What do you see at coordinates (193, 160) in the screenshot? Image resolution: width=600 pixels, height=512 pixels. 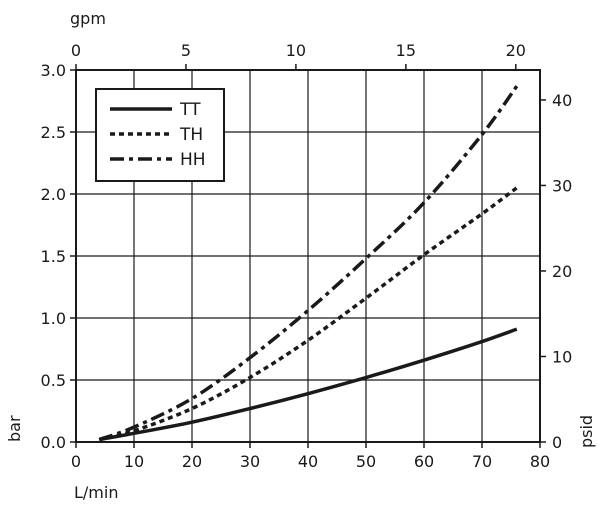 I see `legend-label-hh: HH` at bounding box center [193, 160].